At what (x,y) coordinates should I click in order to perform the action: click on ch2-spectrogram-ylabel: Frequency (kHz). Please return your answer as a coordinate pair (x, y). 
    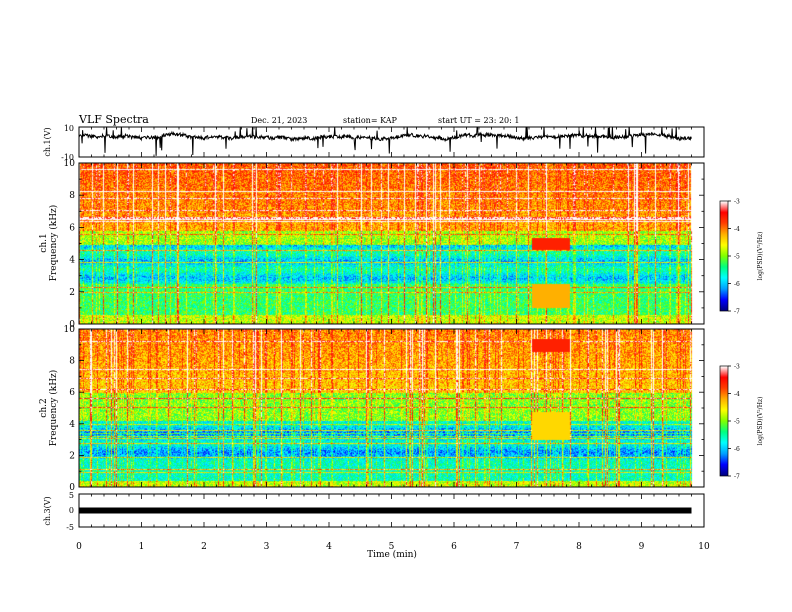
    Looking at the image, I should click on (53, 408).